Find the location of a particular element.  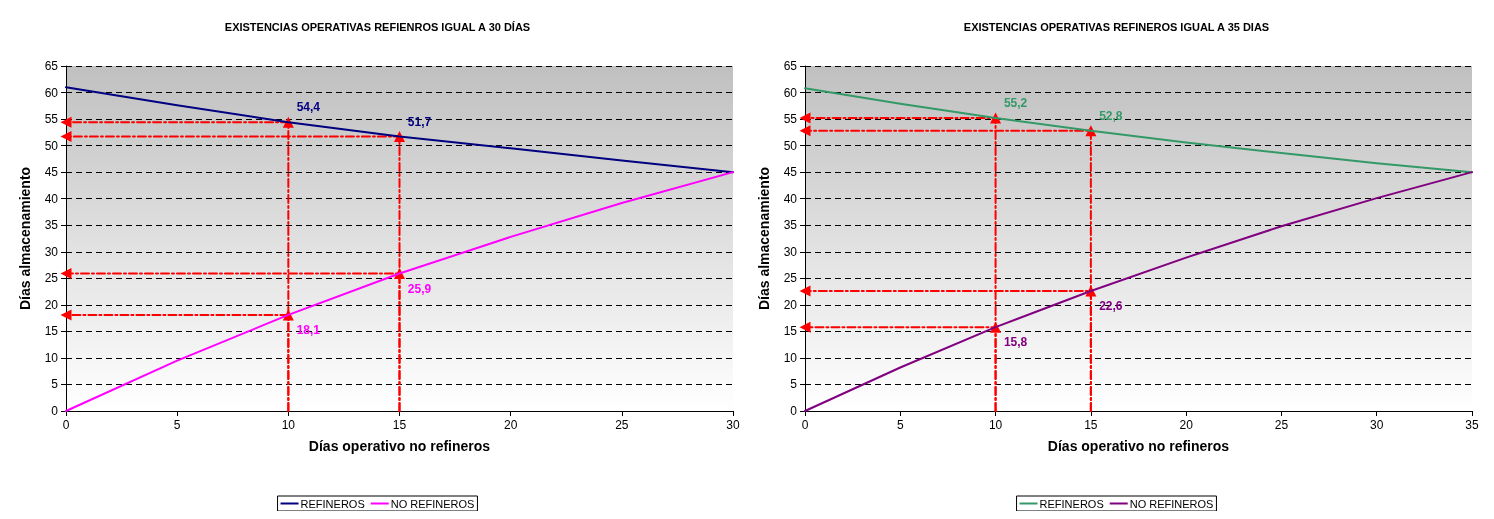

x-tick-label: 35 is located at coordinates (1472, 425).